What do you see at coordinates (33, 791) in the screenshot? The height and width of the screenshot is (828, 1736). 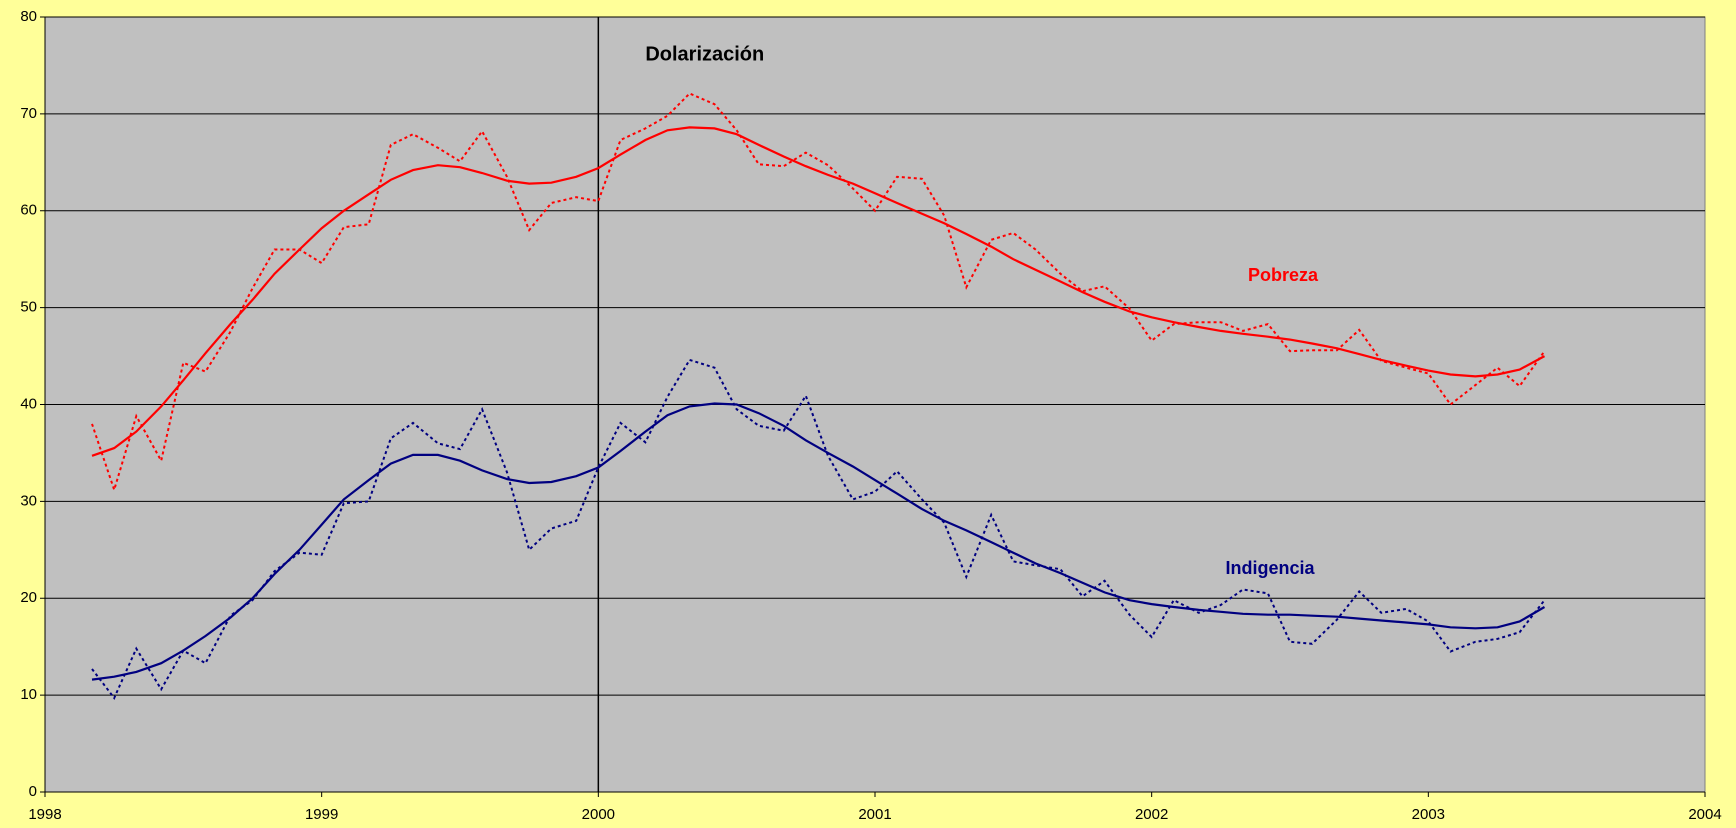 I see `y-tick-label: 0` at bounding box center [33, 791].